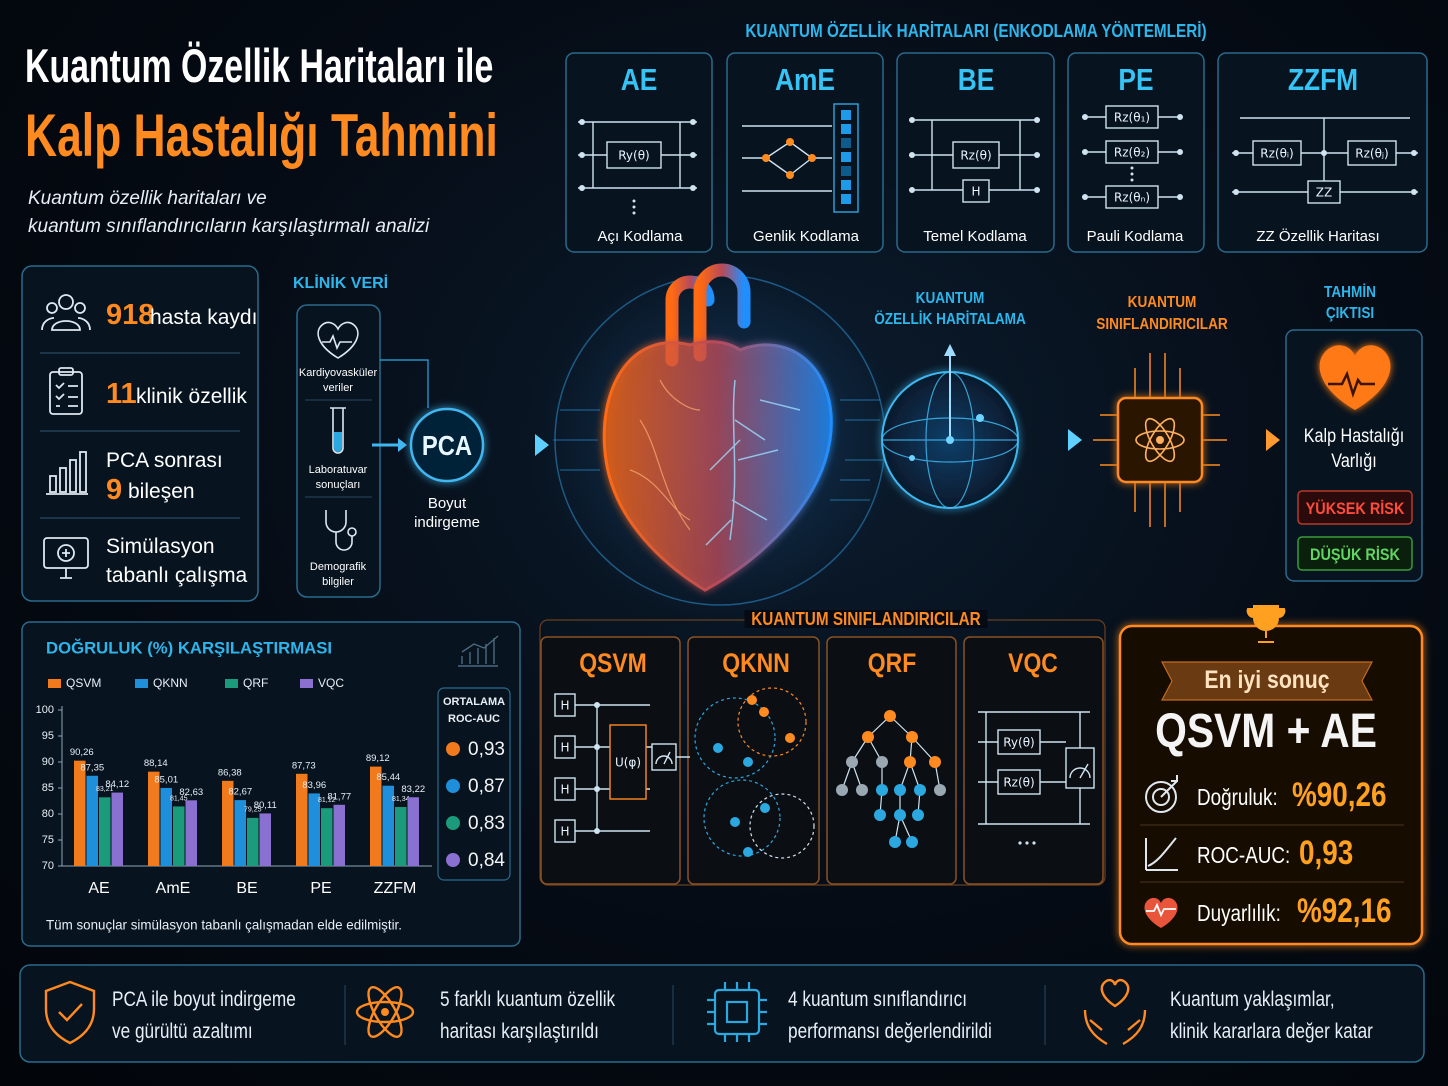 This screenshot has height=1086, width=1448. What do you see at coordinates (806, 236) in the screenshot?
I see `encoding-name: Genlik Kodlama` at bounding box center [806, 236].